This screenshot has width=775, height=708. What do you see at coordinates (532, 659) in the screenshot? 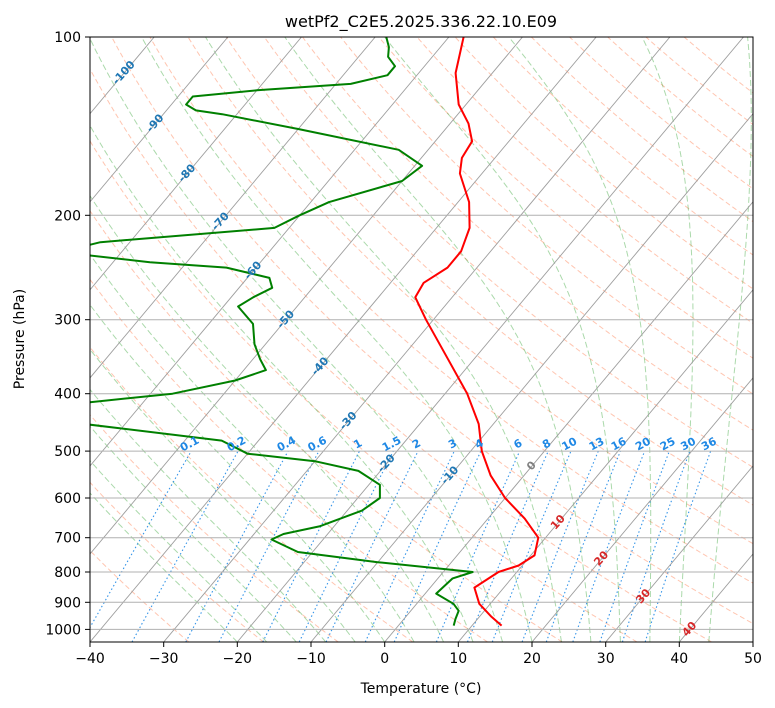
I see `x-tick-label: 20` at bounding box center [532, 659].